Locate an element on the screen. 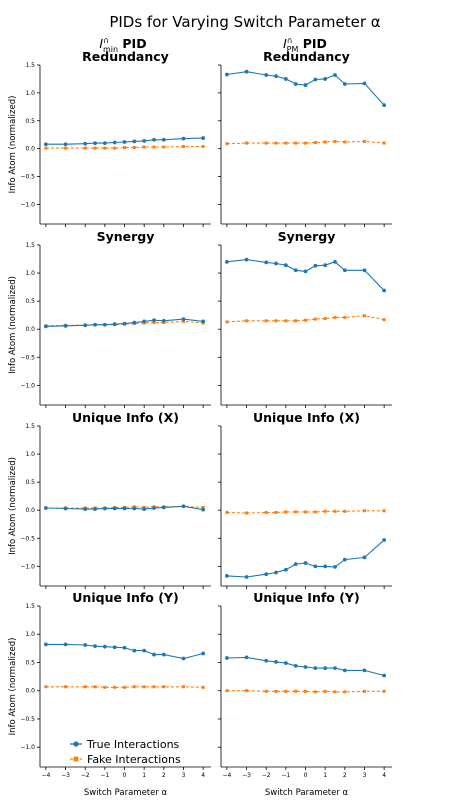  panel-title: Redundancy is located at coordinates (306, 56).